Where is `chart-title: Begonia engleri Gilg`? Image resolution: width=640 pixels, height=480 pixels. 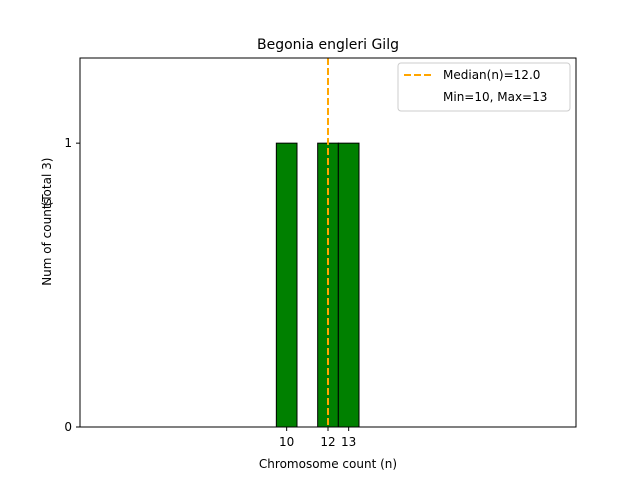 chart-title: Begonia engleri Gilg is located at coordinates (328, 45).